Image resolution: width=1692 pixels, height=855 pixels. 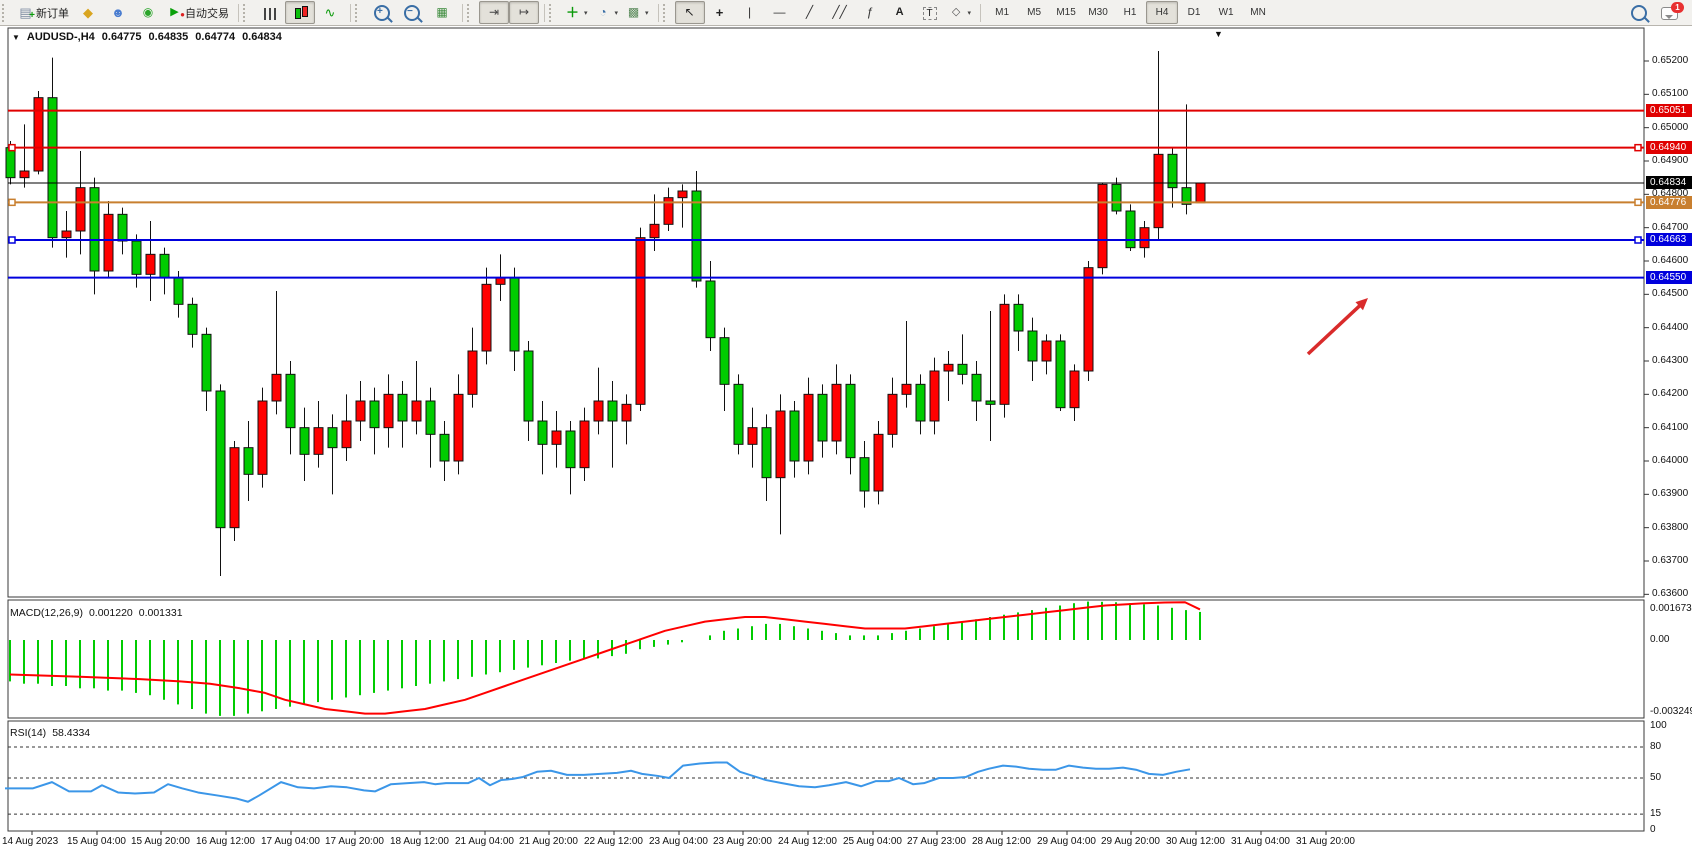 What do you see at coordinates (824, 780) in the screenshot?
I see `rsi-panel` at bounding box center [824, 780].